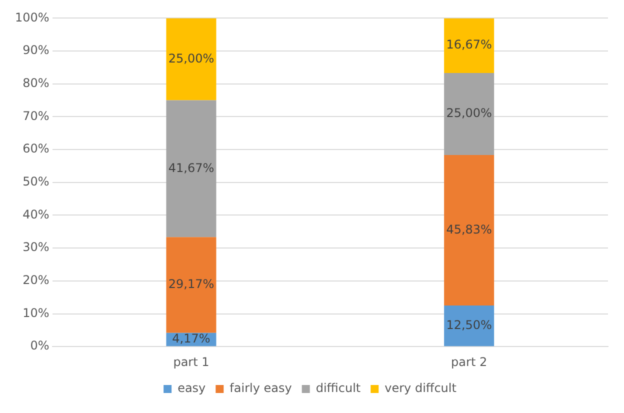 Image resolution: width=624 pixels, height=413 pixels. What do you see at coordinates (36, 214) in the screenshot?
I see `y-tick-label: 40%` at bounding box center [36, 214].